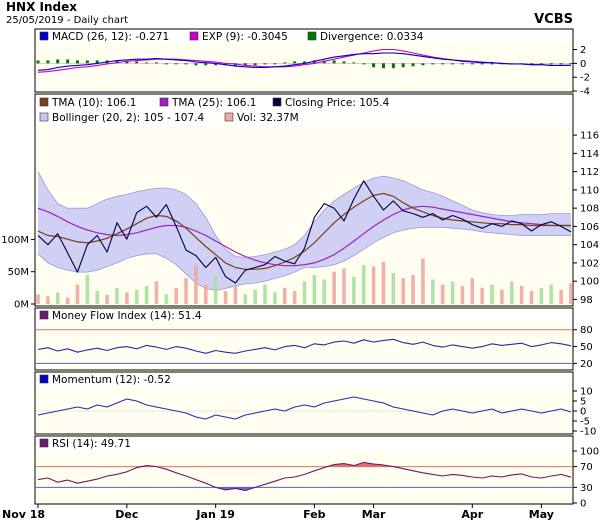 The image size is (602, 524). What do you see at coordinates (110, 37) in the screenshot?
I see `legend-label: MACD (26, 12): -0.271` at bounding box center [110, 37].